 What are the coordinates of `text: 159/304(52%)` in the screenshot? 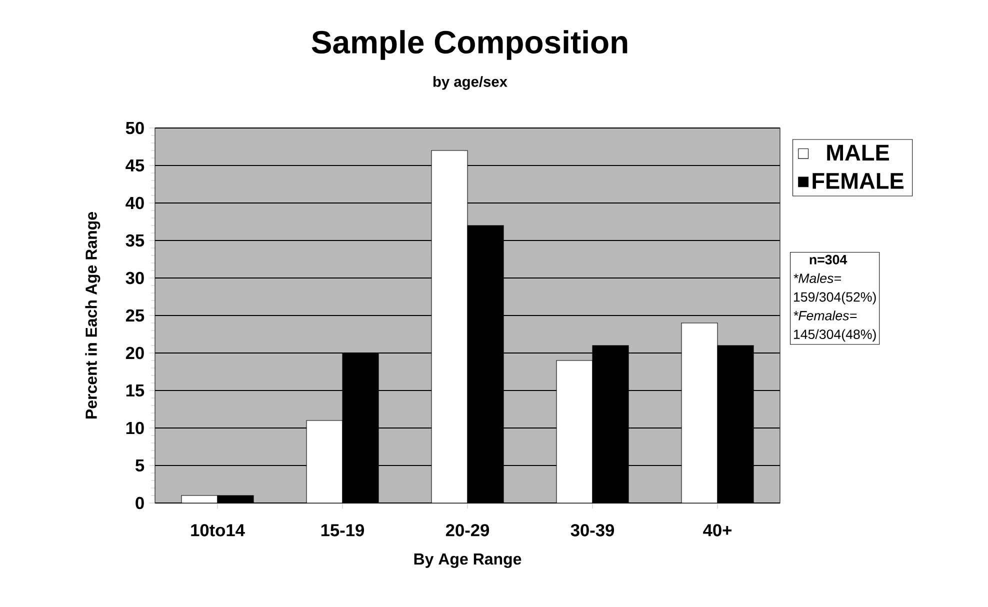 It's located at (835, 298).